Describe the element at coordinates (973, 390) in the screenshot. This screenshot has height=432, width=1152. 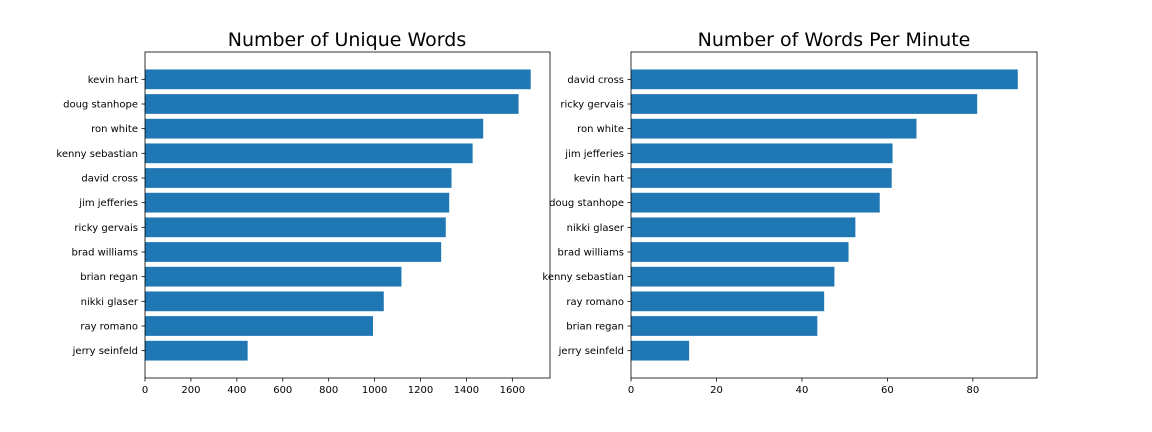
I see `x-tick-label: 80` at that location.